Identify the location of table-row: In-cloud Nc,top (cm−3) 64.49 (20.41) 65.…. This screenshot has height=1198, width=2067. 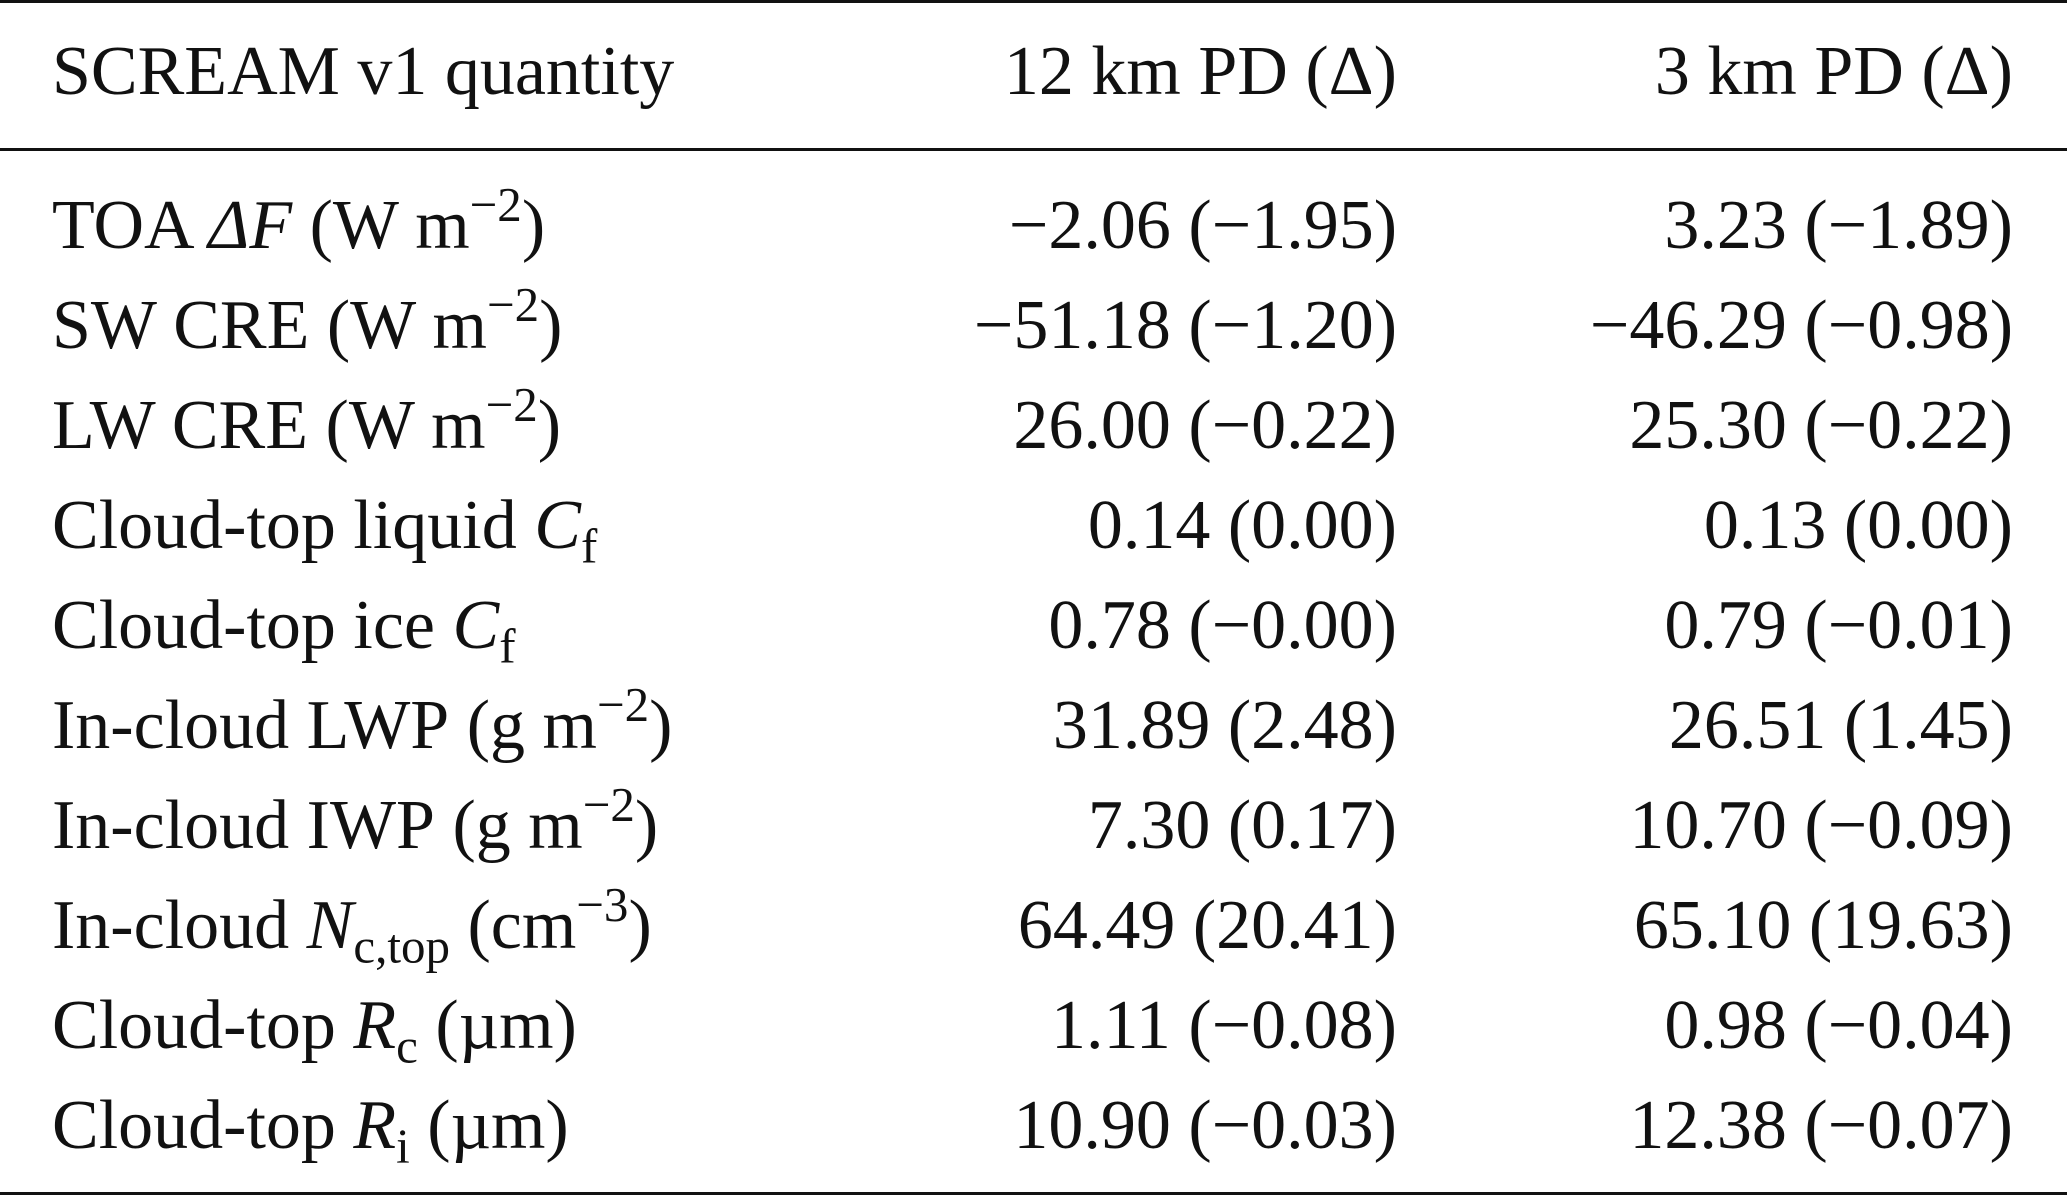
(1033, 926).